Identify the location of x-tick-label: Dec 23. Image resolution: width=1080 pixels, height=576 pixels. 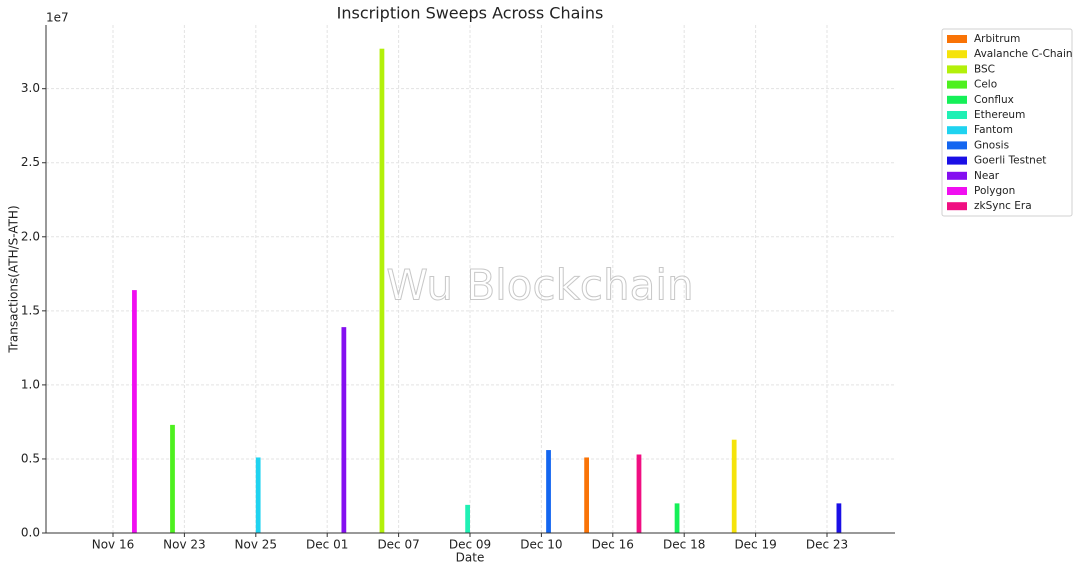
(827, 545).